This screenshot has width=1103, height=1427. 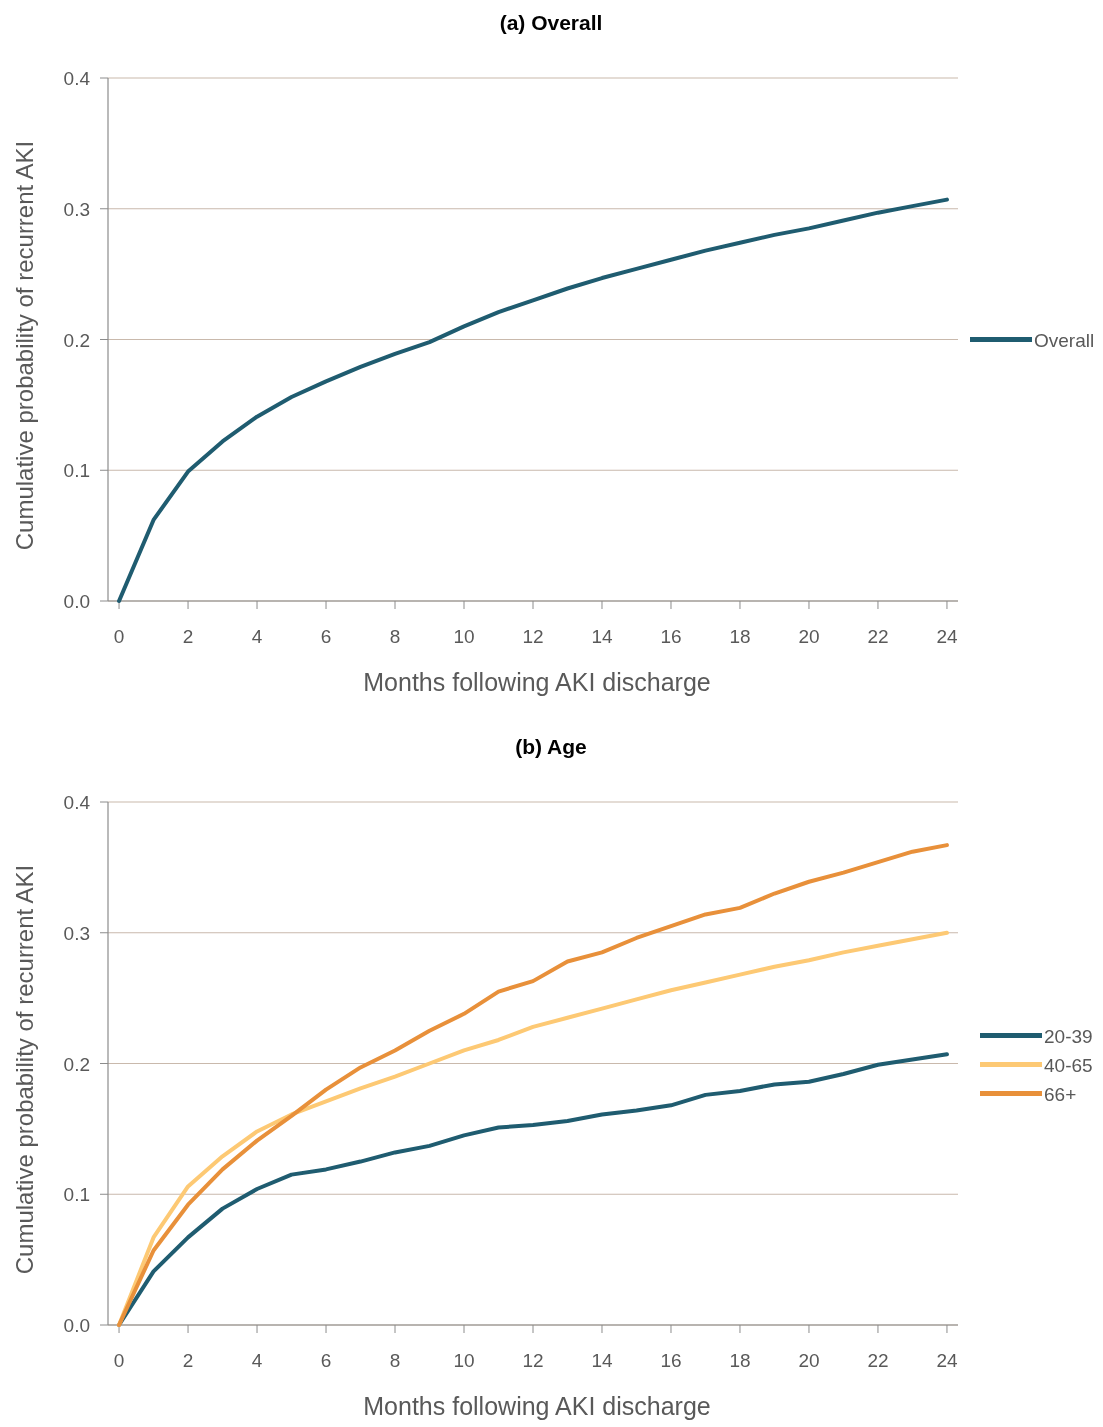 What do you see at coordinates (1064, 340) in the screenshot?
I see `legend-label: Overall` at bounding box center [1064, 340].